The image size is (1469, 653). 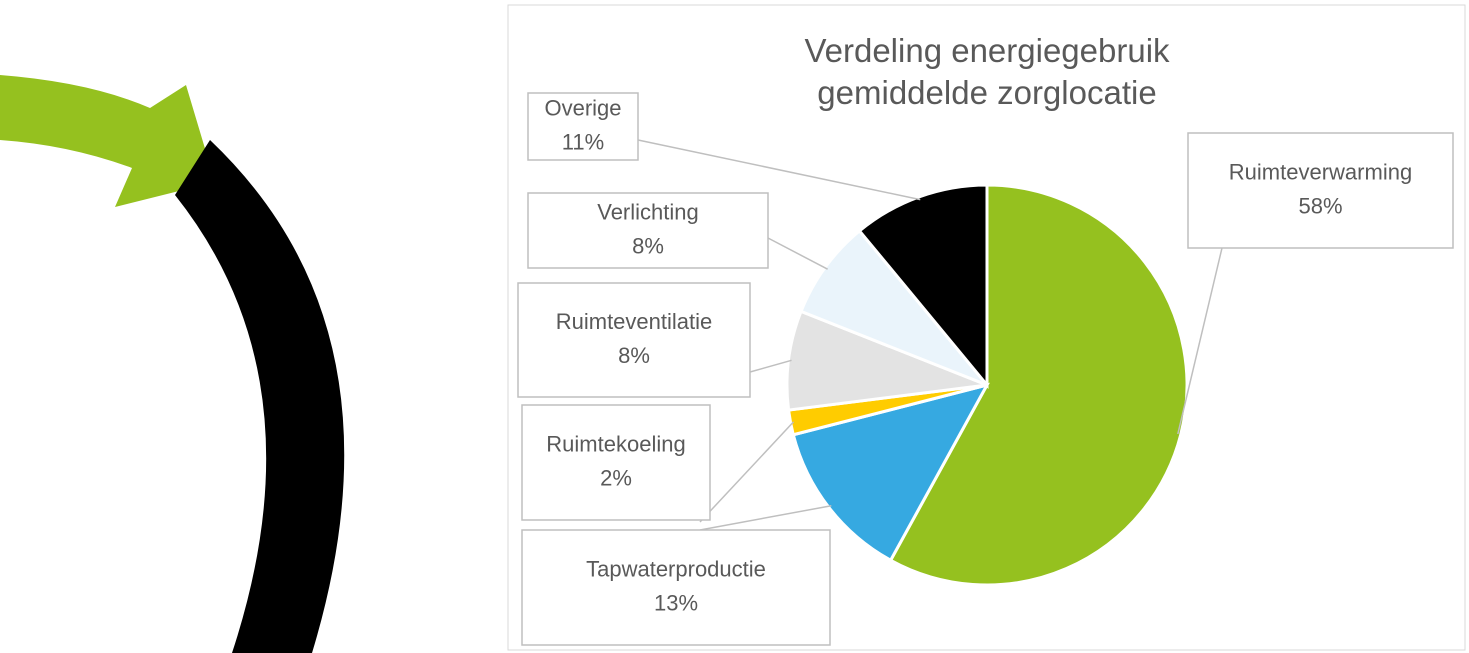 What do you see at coordinates (582, 107) in the screenshot?
I see `category-label: Overige` at bounding box center [582, 107].